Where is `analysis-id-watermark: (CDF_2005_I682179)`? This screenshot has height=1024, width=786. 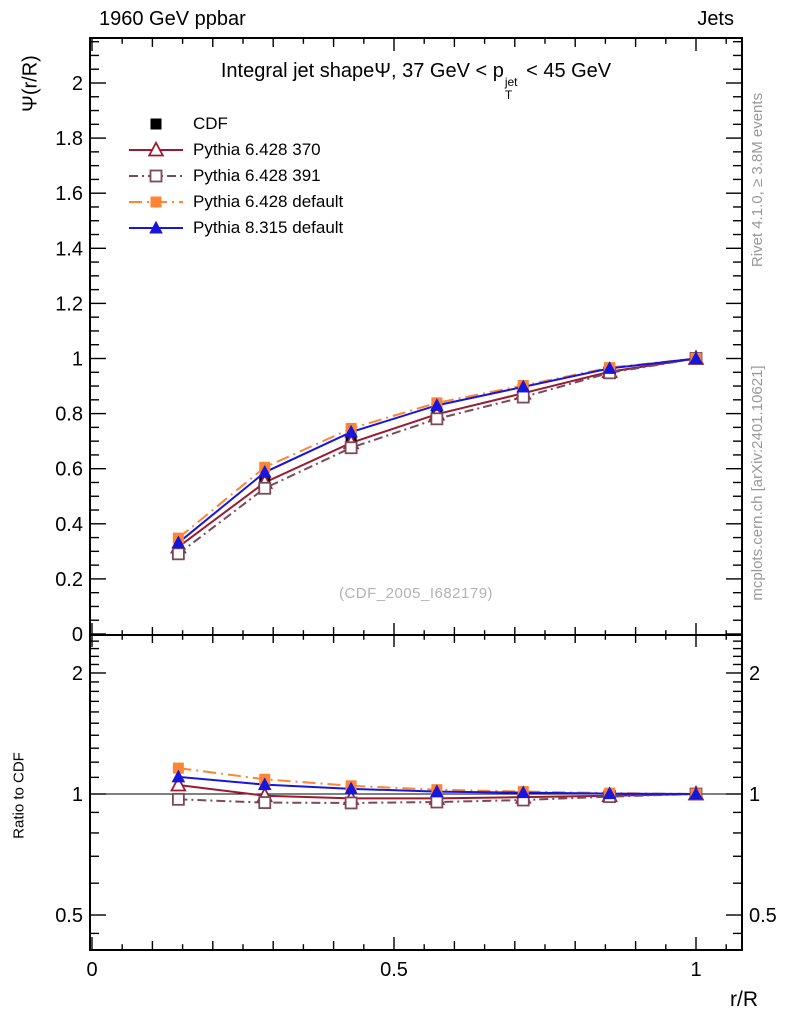 analysis-id-watermark: (CDF_2005_I682179) is located at coordinates (416, 593).